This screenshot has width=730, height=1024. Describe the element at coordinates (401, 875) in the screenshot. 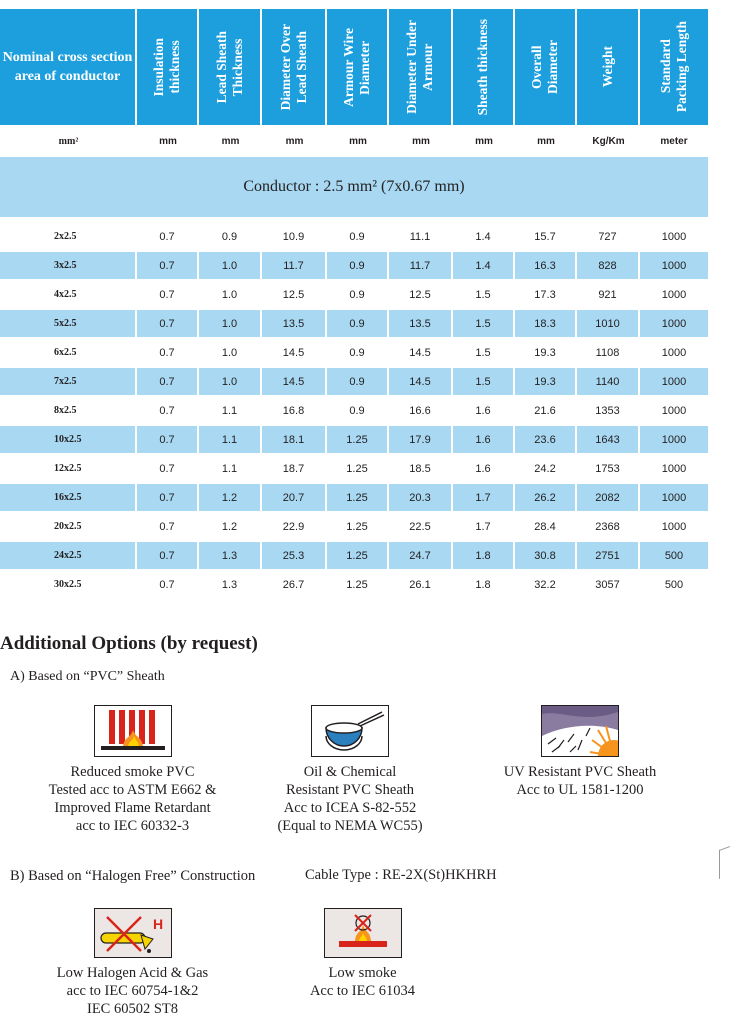

I see `cable-type-label: Cable Type : RE-2X(St)HKHRH` at that location.